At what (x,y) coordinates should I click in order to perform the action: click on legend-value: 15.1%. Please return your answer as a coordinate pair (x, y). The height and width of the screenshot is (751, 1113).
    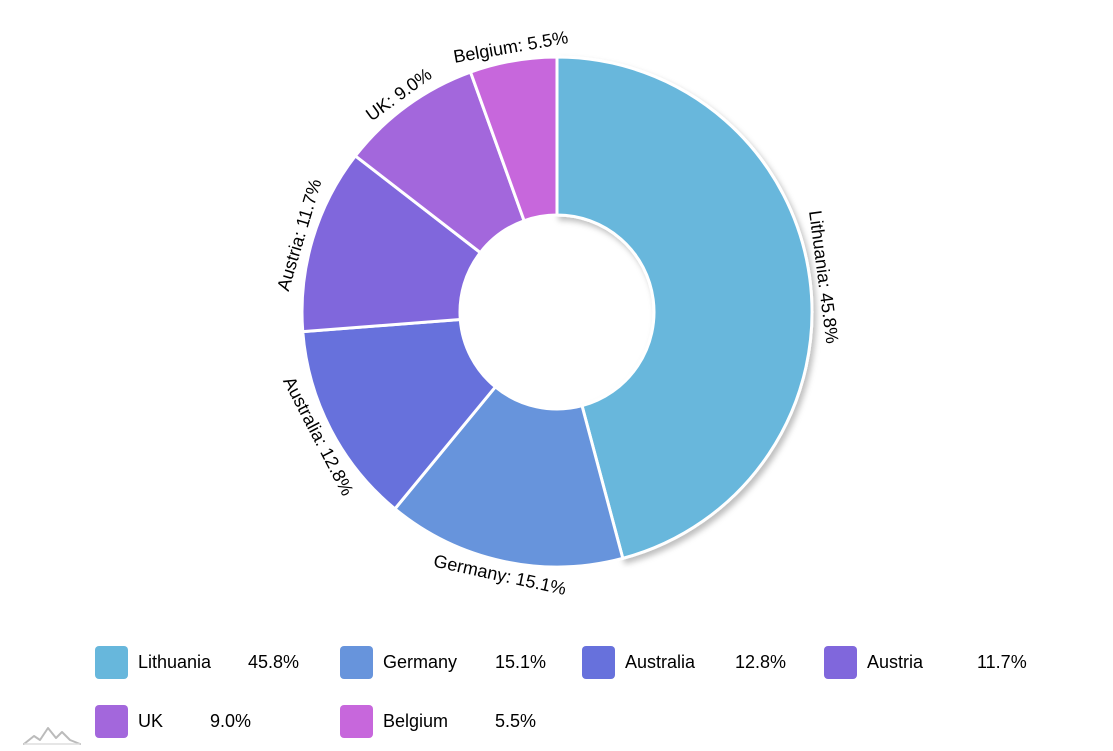
    Looking at the image, I should click on (521, 661).